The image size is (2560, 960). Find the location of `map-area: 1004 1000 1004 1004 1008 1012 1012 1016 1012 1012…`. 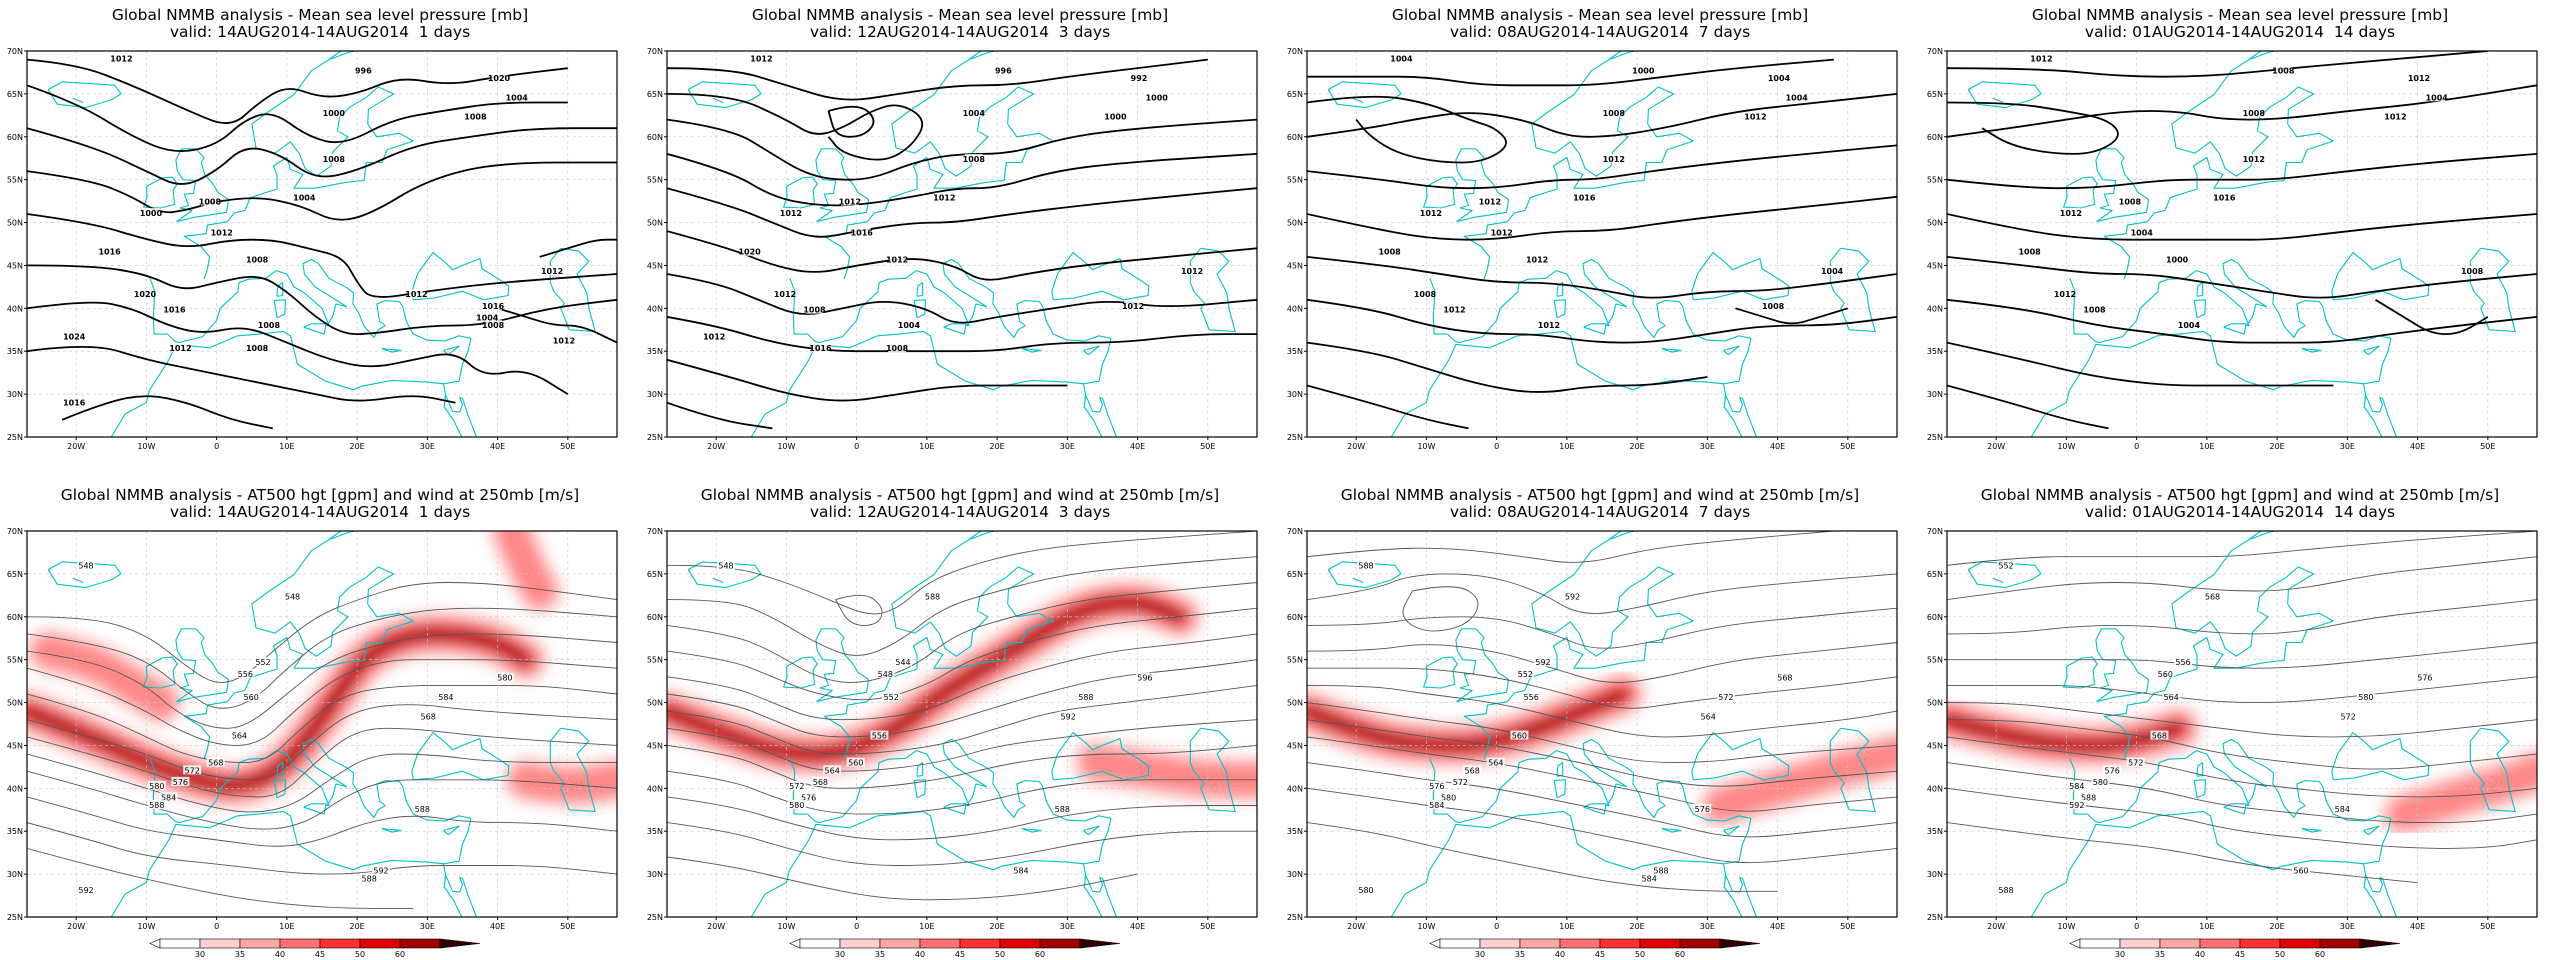

map-area: 1004 1000 1004 1004 1008 1012 1012 1016 1012 1012… is located at coordinates (1602, 244).